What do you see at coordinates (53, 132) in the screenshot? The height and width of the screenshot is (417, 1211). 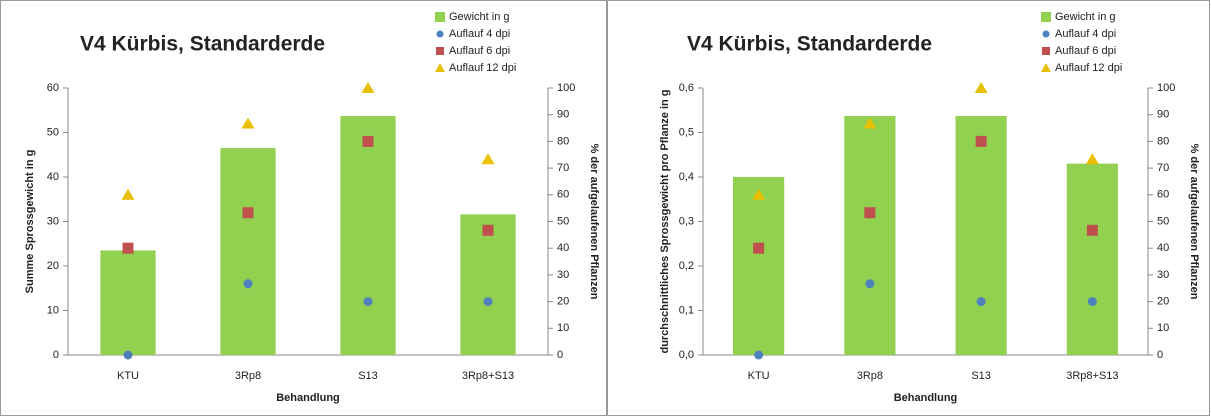 I see `y-tick-label: 50` at bounding box center [53, 132].